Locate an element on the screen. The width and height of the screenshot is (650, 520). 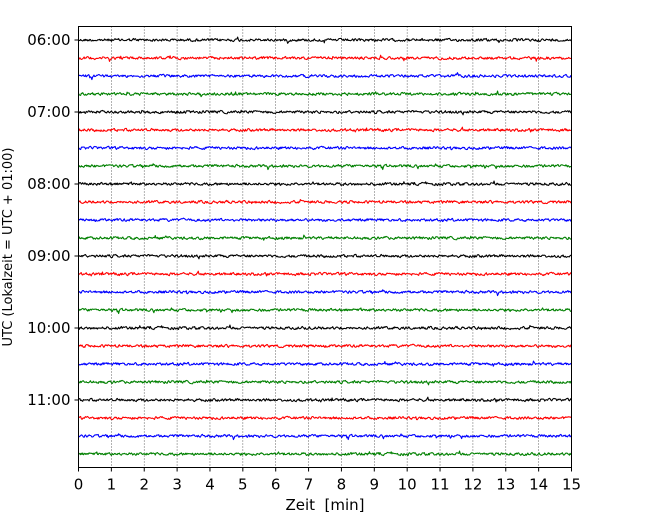
x-tick-label: 1 is located at coordinates (112, 485).